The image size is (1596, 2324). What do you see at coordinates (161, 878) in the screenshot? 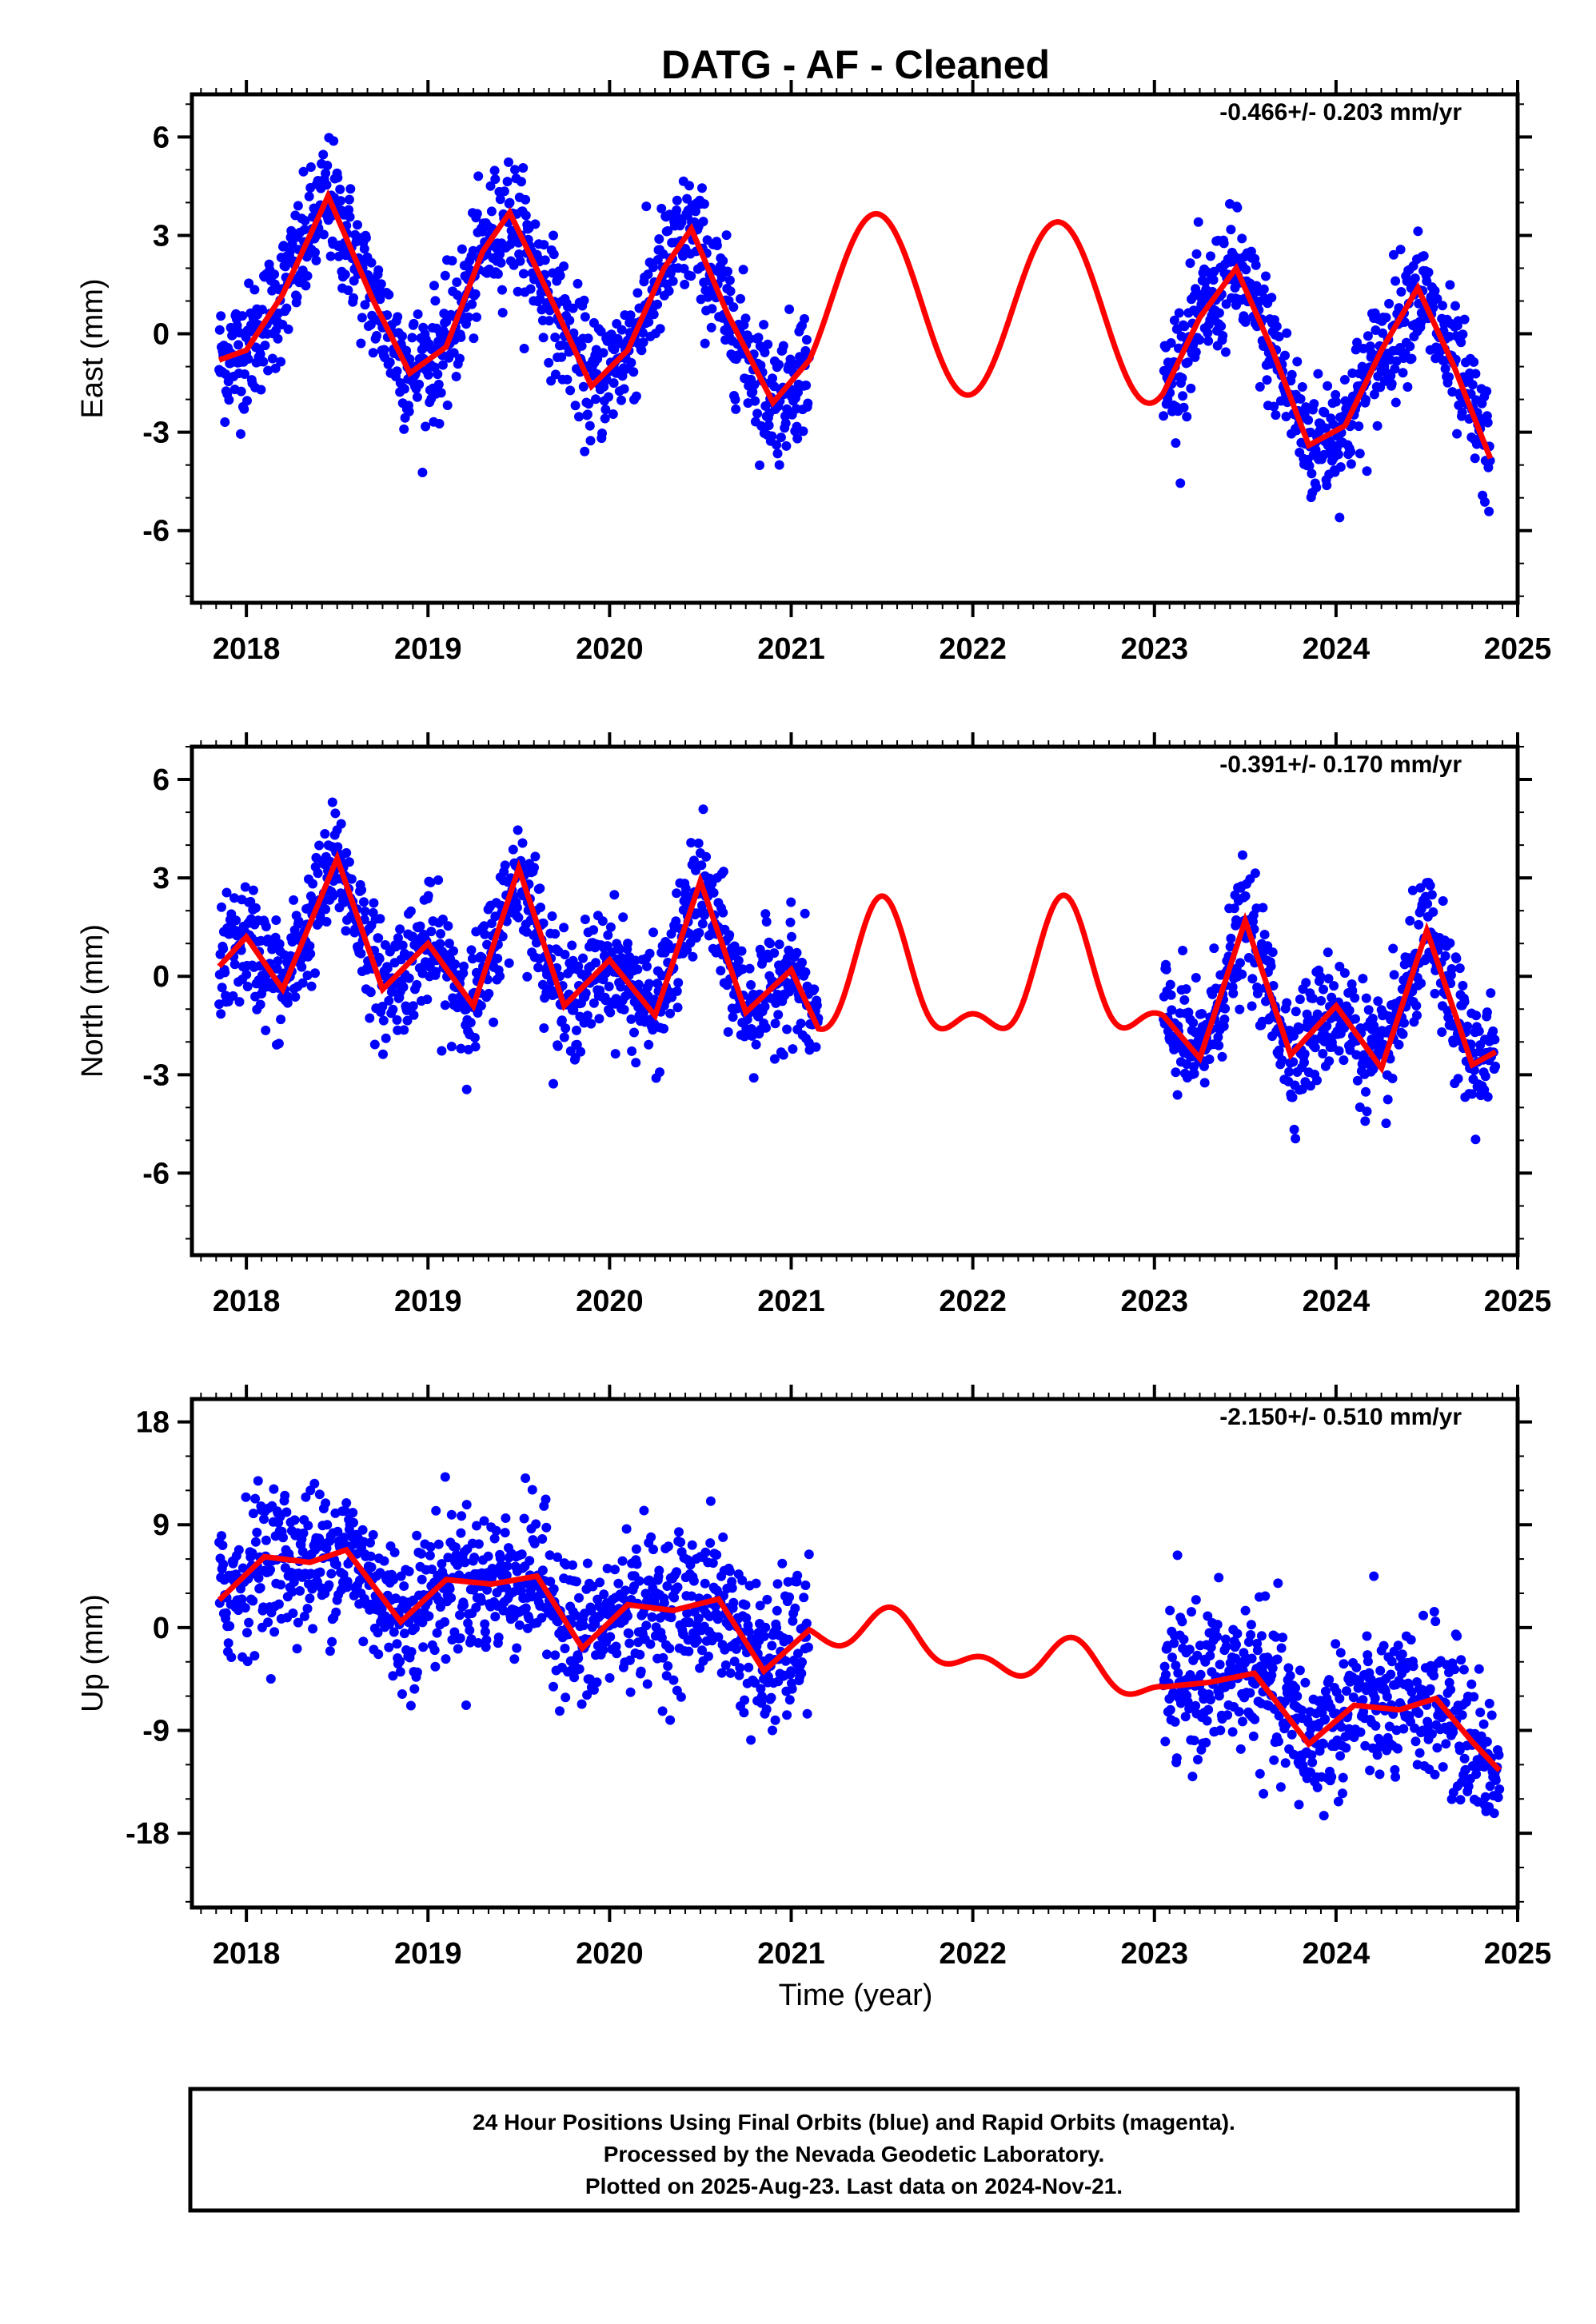
I see `y-tick-label: 3` at bounding box center [161, 878].